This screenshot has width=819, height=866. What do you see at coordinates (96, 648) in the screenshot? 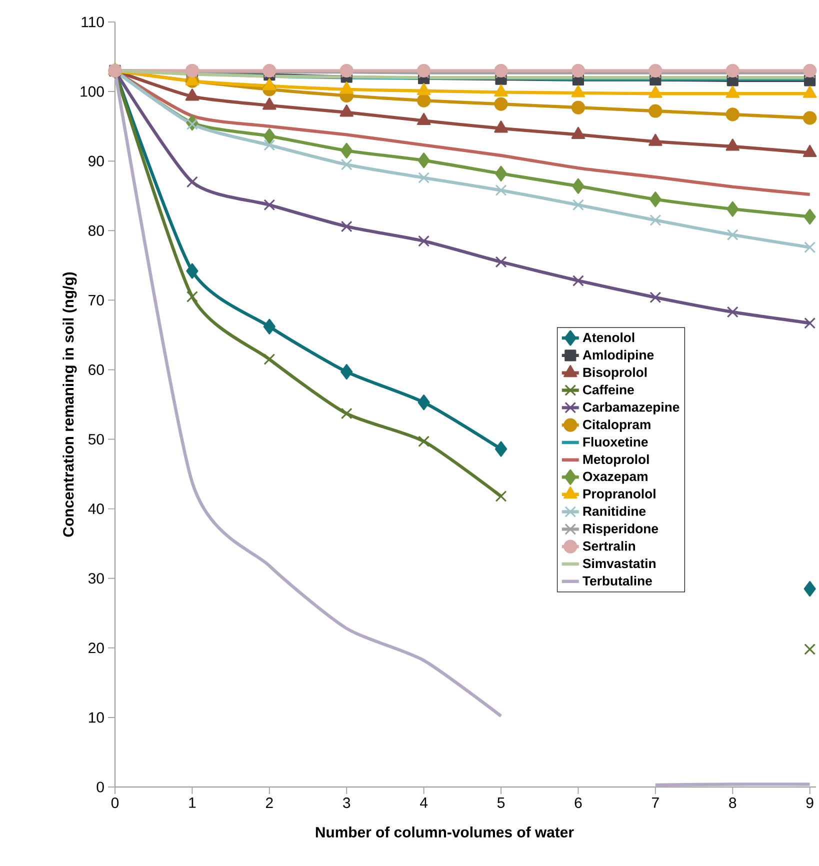
I see `y-tick-label: 20` at bounding box center [96, 648].